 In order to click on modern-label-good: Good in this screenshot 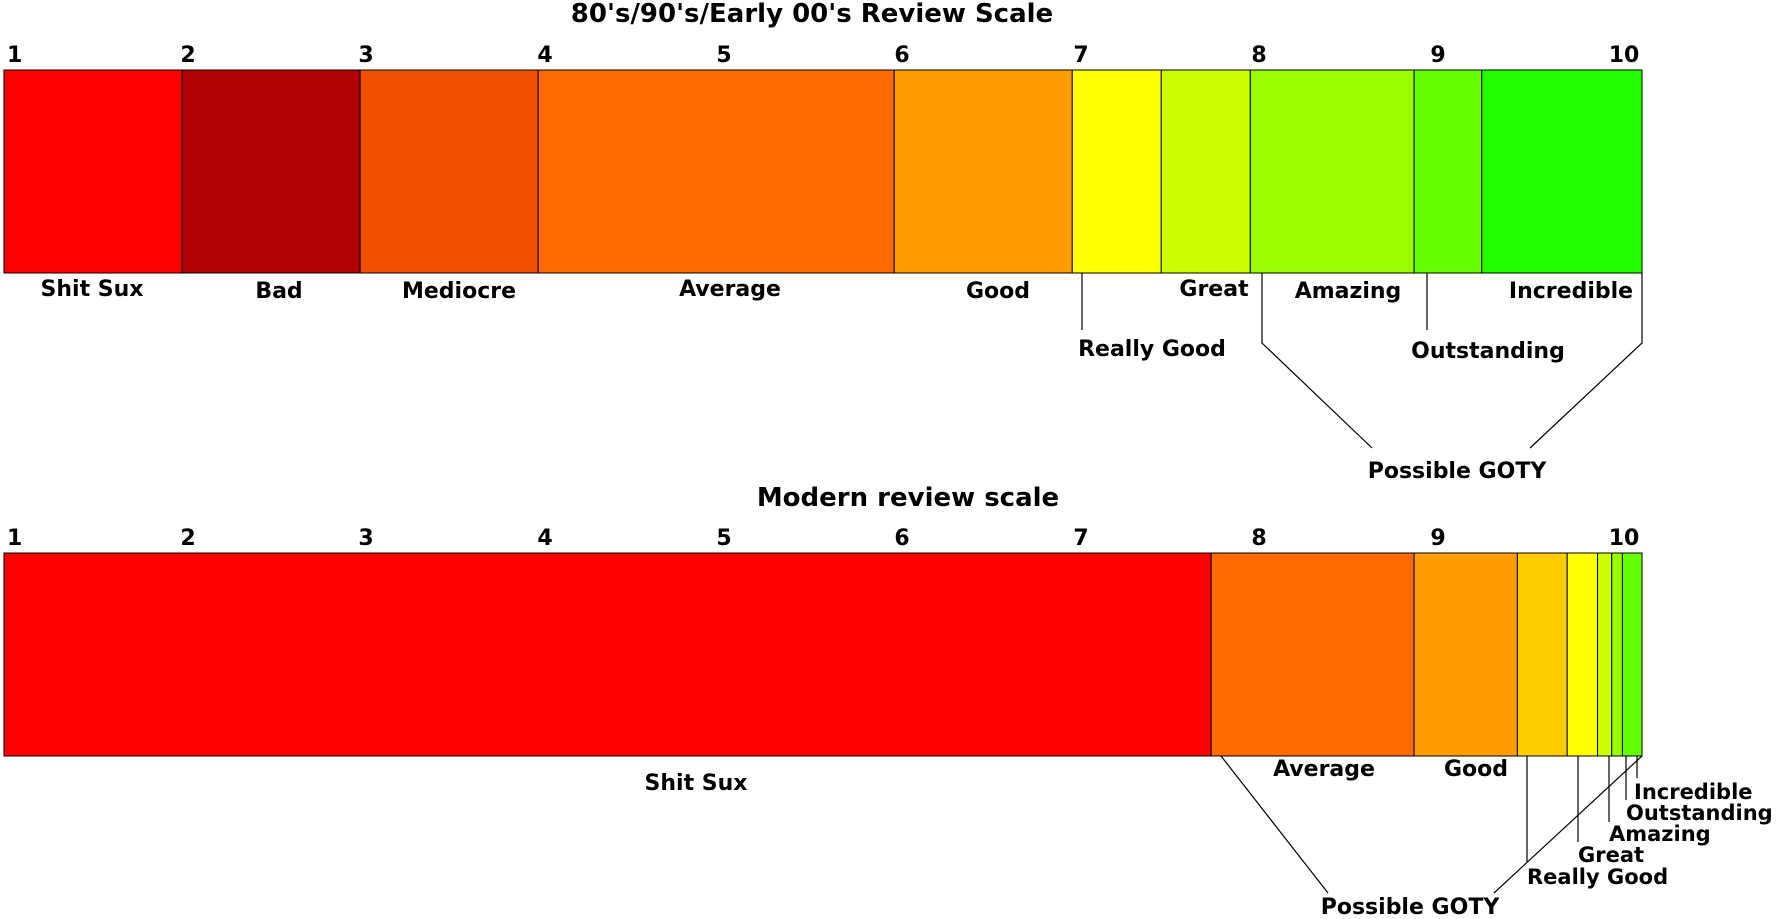, I will do `click(1476, 769)`.